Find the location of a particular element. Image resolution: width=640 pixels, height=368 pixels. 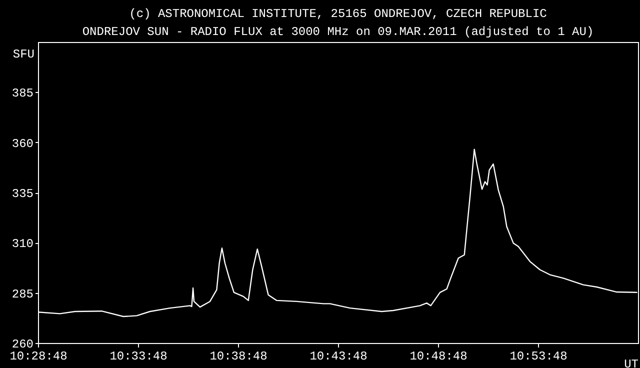

x-axis-title: UT is located at coordinates (631, 363).